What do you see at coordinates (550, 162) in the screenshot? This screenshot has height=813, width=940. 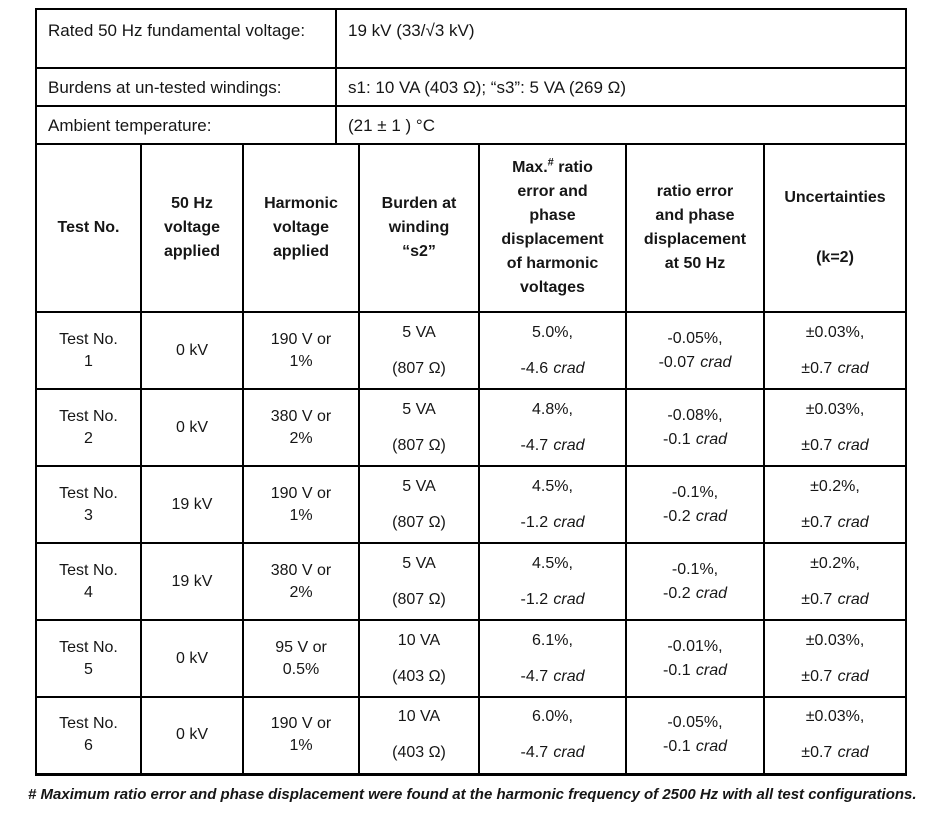 I see `footnote-marker-icon: #` at bounding box center [550, 162].